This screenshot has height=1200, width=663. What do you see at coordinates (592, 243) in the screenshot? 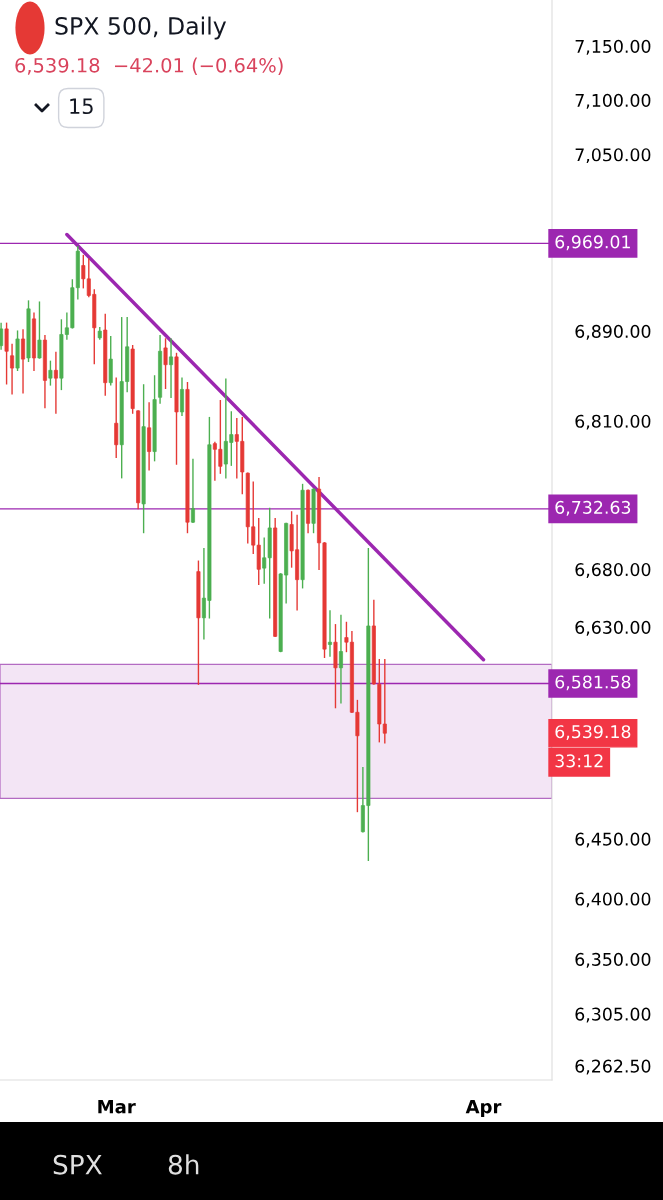
I see `ref-line-label: 6,969.01` at bounding box center [592, 243].